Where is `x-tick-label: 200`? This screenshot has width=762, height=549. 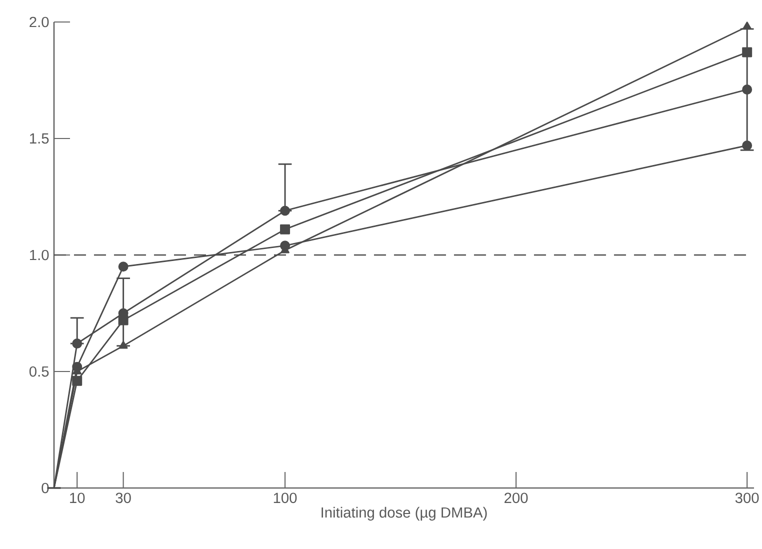 x-tick-label: 200 is located at coordinates (516, 498).